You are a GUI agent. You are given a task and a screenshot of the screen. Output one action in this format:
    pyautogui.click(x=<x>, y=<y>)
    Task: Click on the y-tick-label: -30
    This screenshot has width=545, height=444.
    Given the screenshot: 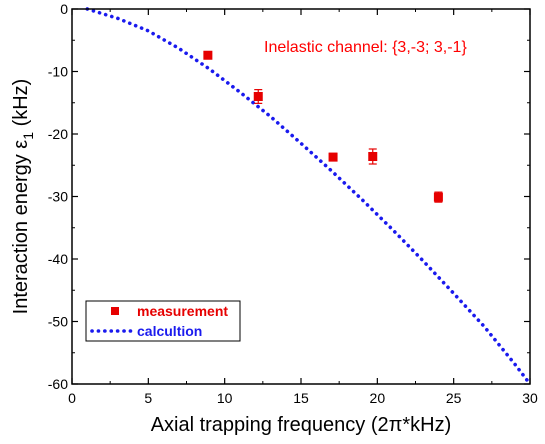 What is the action you would take?
    pyautogui.click(x=58, y=197)
    